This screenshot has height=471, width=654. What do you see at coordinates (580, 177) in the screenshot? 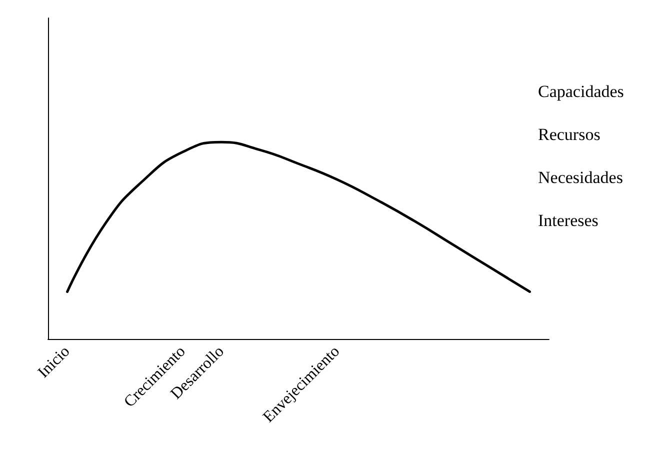
I see `annotation: Necesidades` at bounding box center [580, 177].